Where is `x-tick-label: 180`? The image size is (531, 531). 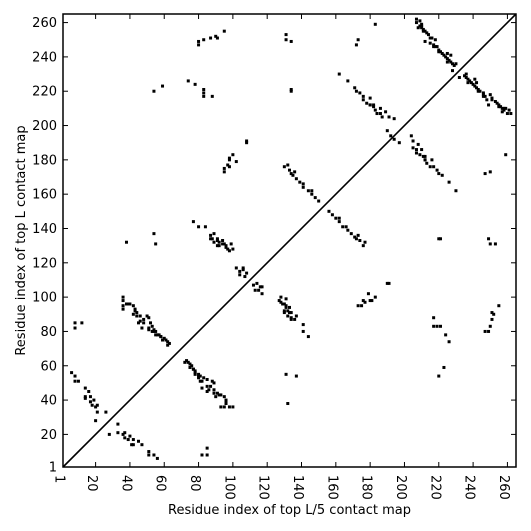 x-tick-label: 180 is located at coordinates (366, 487).